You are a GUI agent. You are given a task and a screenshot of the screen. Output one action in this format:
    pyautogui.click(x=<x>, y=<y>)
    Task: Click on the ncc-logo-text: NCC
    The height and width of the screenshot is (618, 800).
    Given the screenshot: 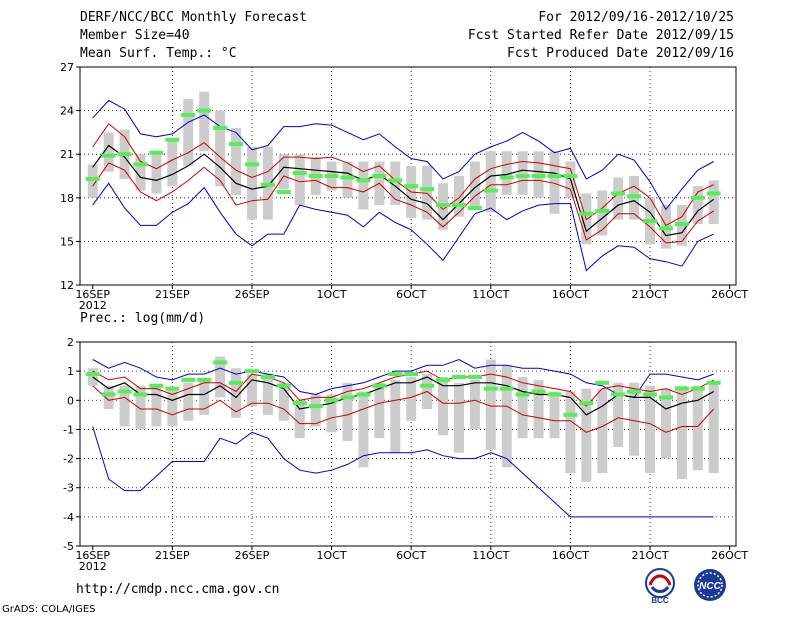 What is the action you would take?
    pyautogui.click(x=710, y=586)
    